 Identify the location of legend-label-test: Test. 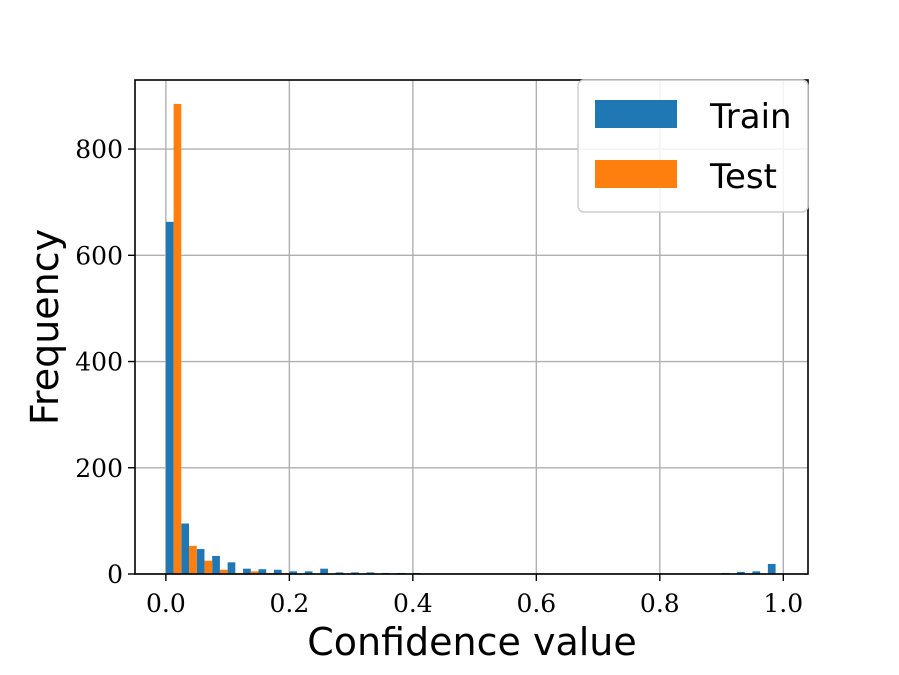
(743, 177).